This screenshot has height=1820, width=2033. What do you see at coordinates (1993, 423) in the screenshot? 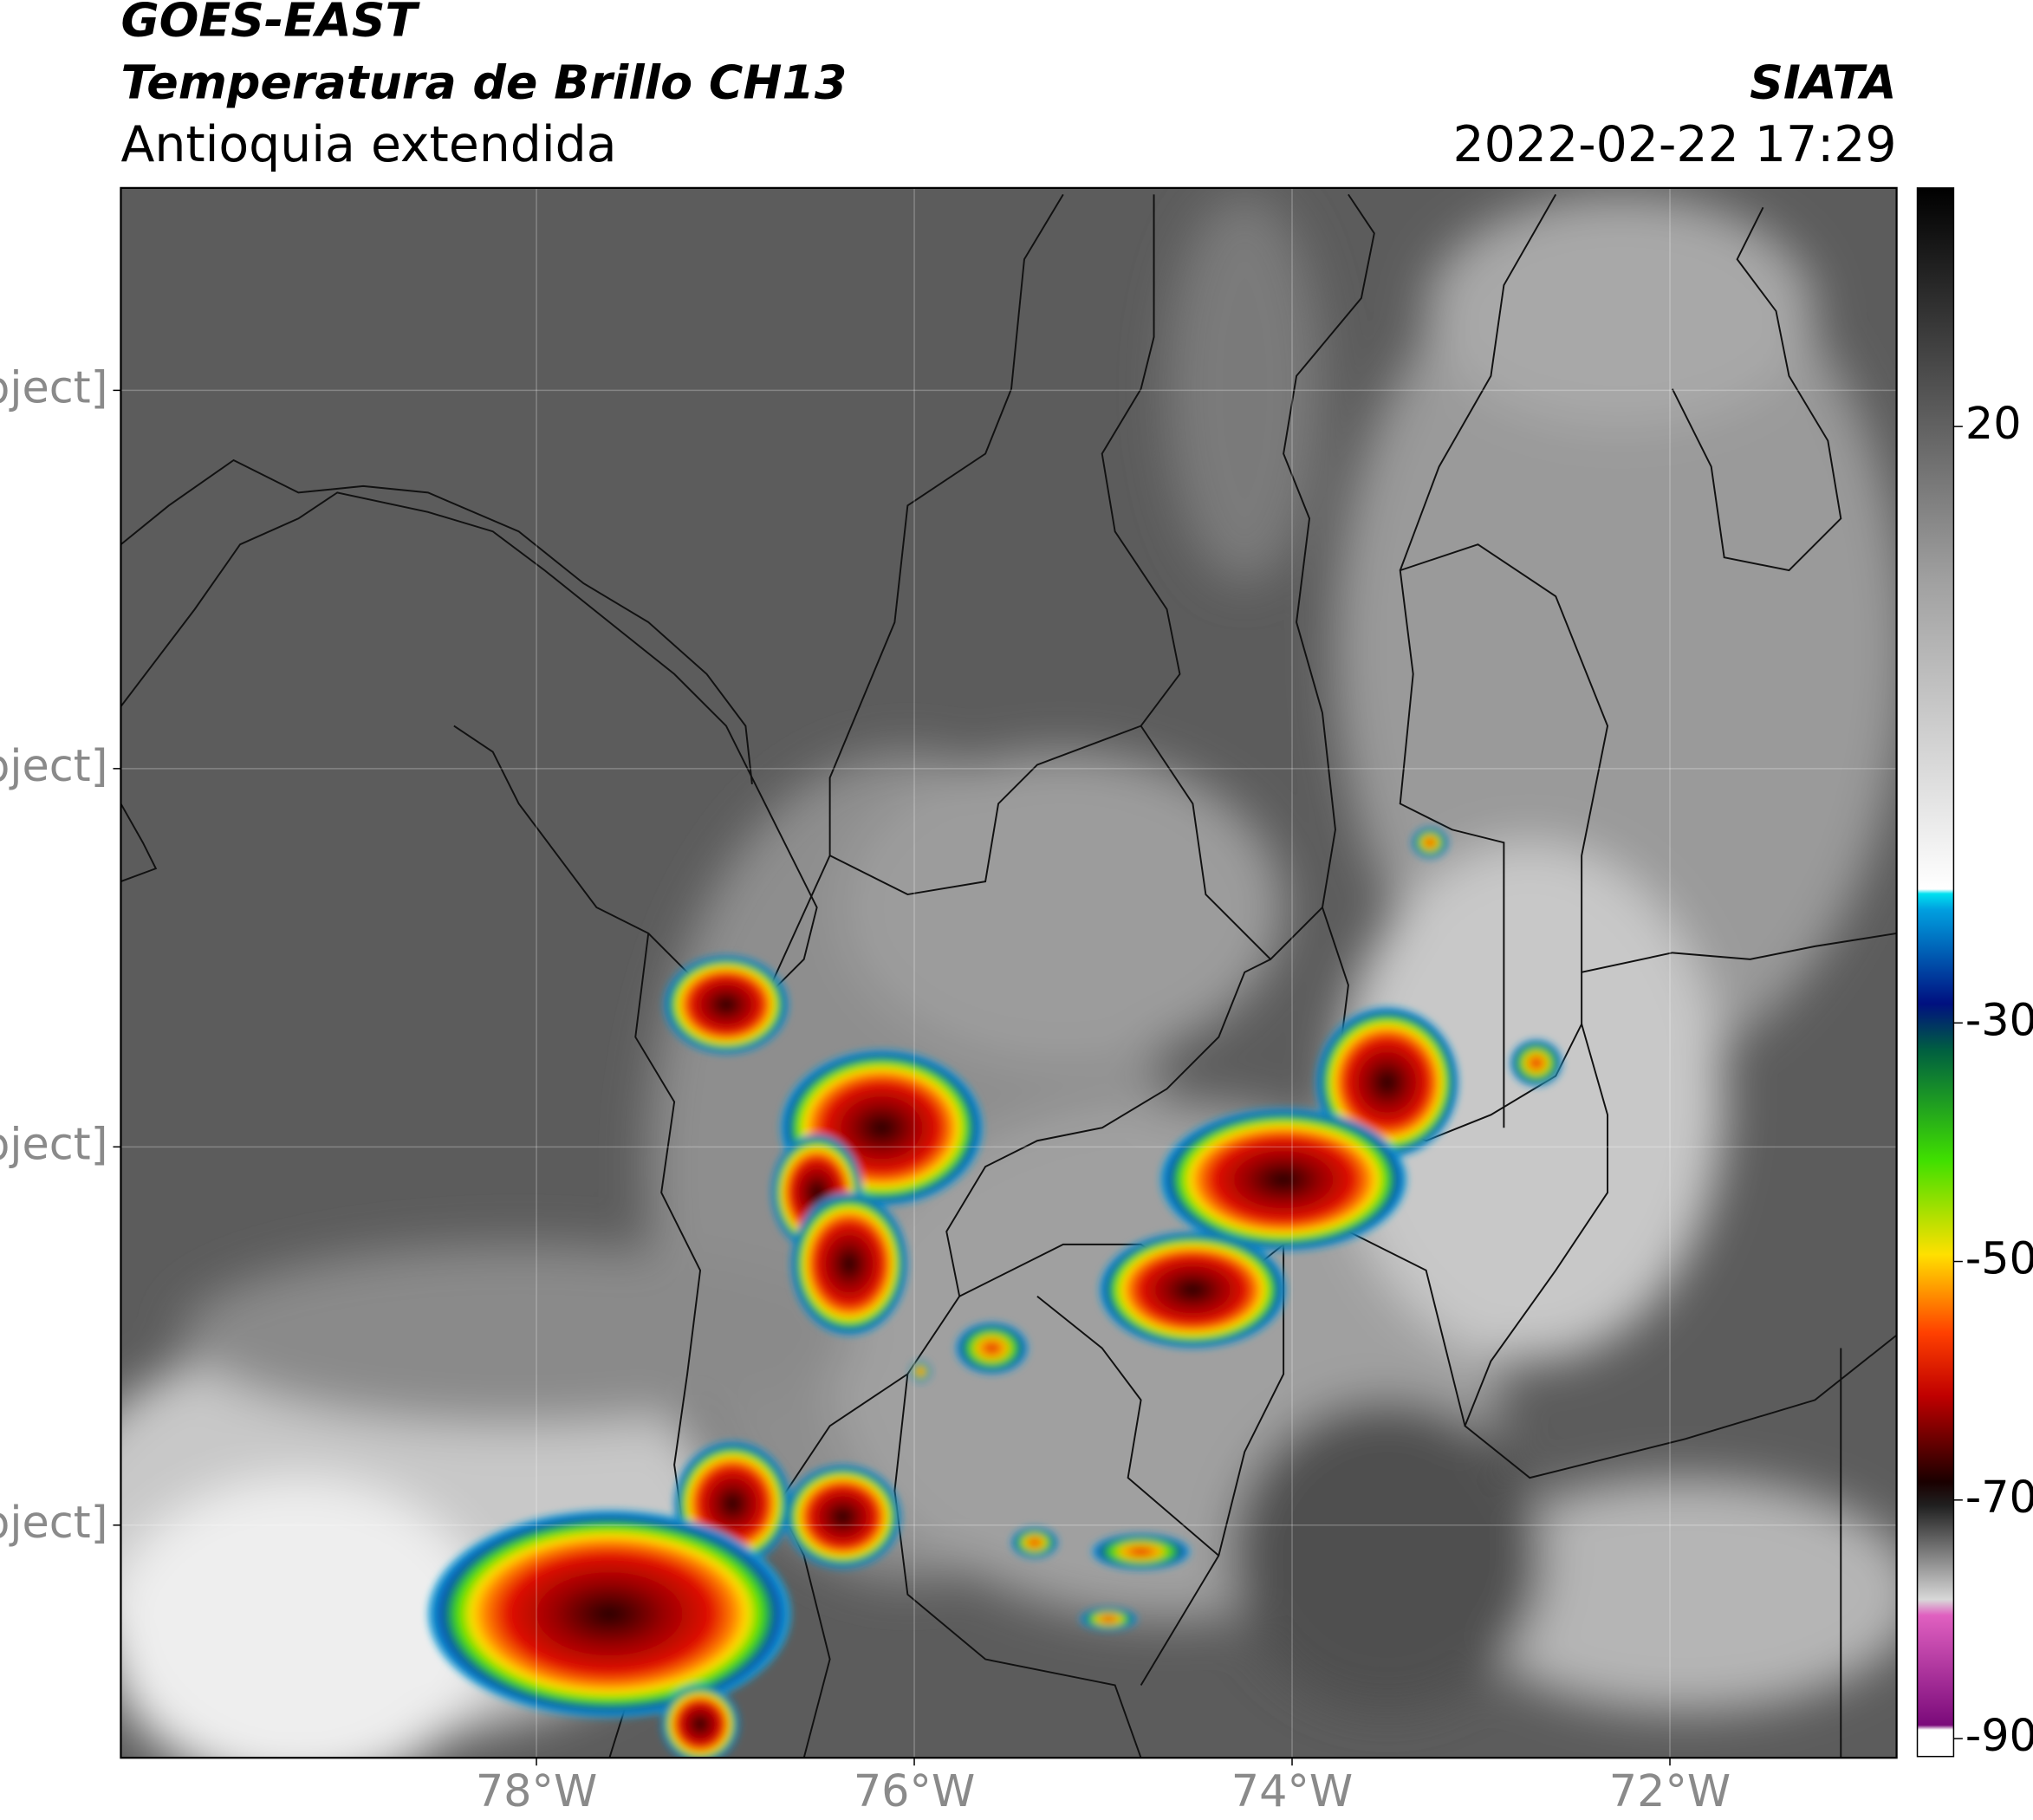
I see `colorbar-tick-label: 20` at bounding box center [1993, 423].